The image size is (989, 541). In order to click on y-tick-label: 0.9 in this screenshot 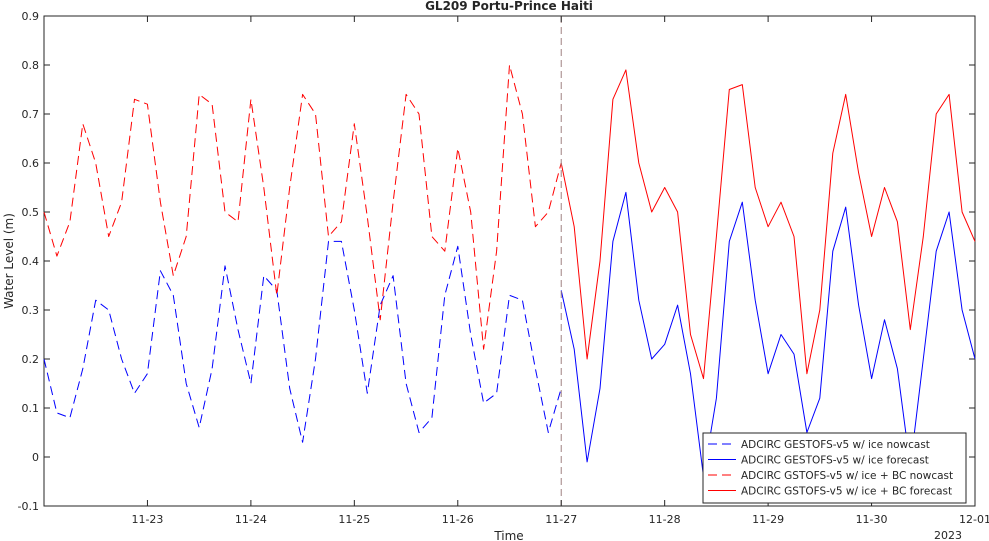, I will do `click(31, 16)`.